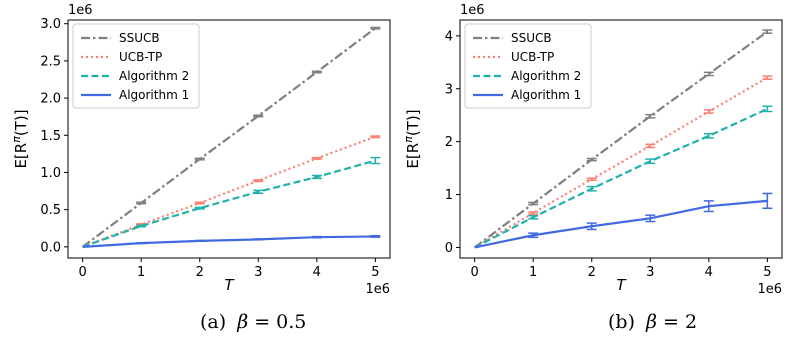  What do you see at coordinates (50, 173) in the screenshot?
I see `y-tick-label: 1.0` at bounding box center [50, 173].